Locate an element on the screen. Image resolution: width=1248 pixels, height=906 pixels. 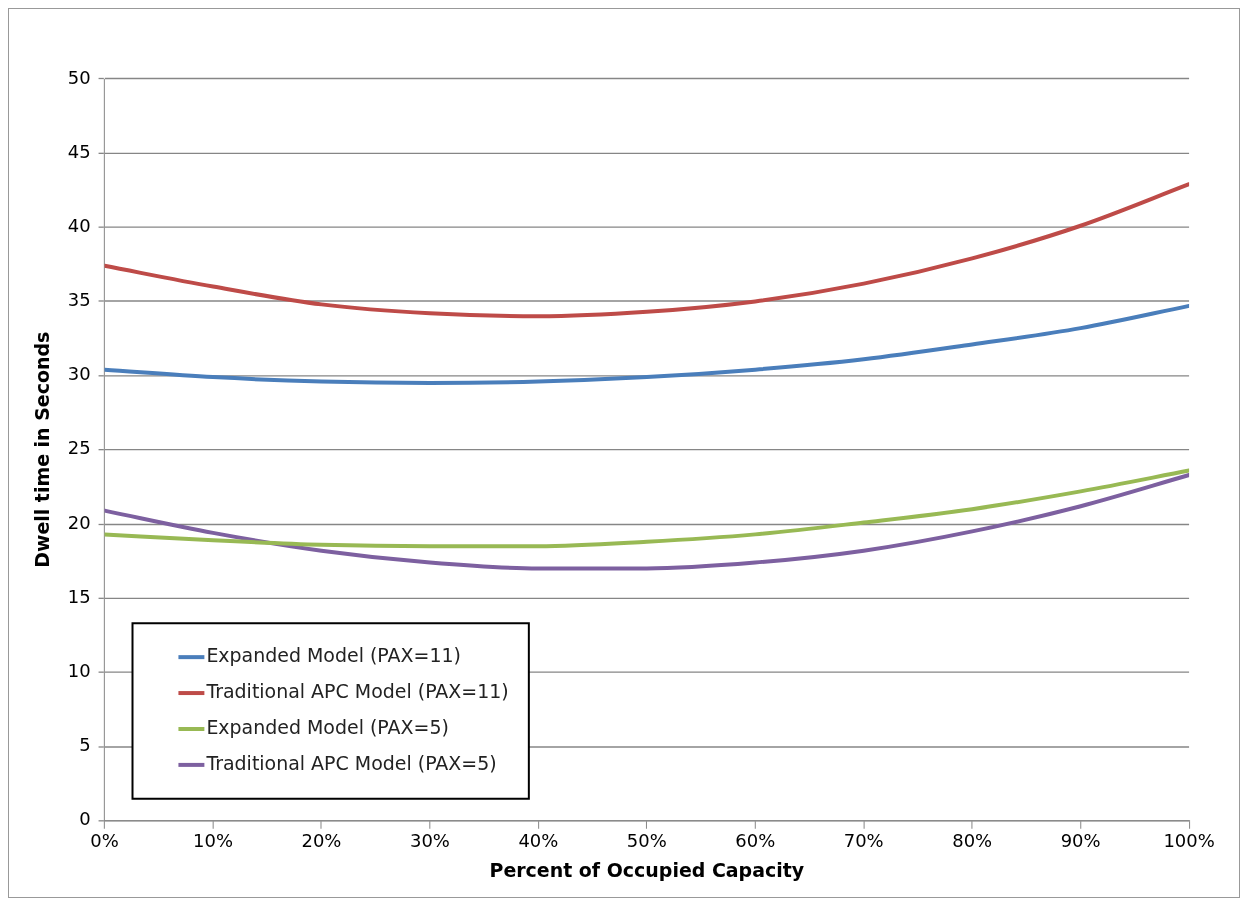
x-tick-label: 60% is located at coordinates (755, 841).